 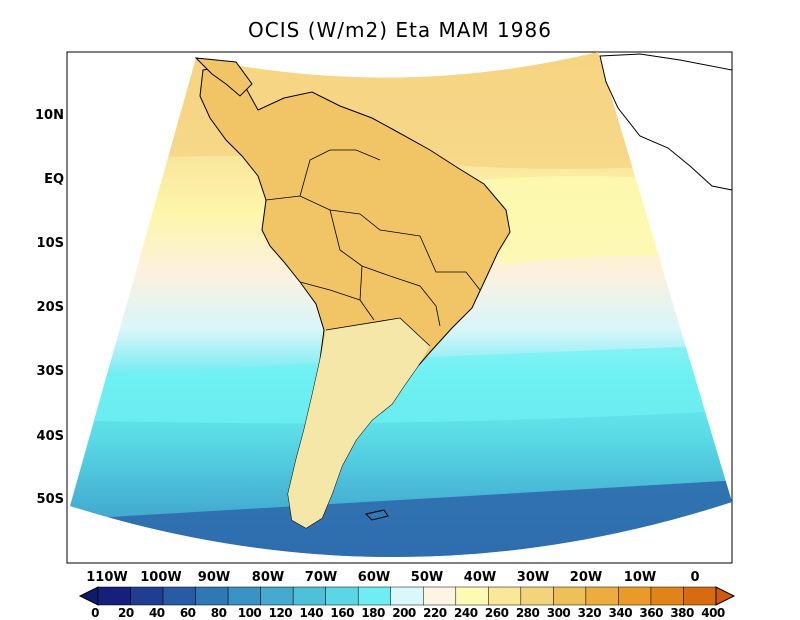 I want to click on lon-label-60w: 60W, so click(x=374, y=577).